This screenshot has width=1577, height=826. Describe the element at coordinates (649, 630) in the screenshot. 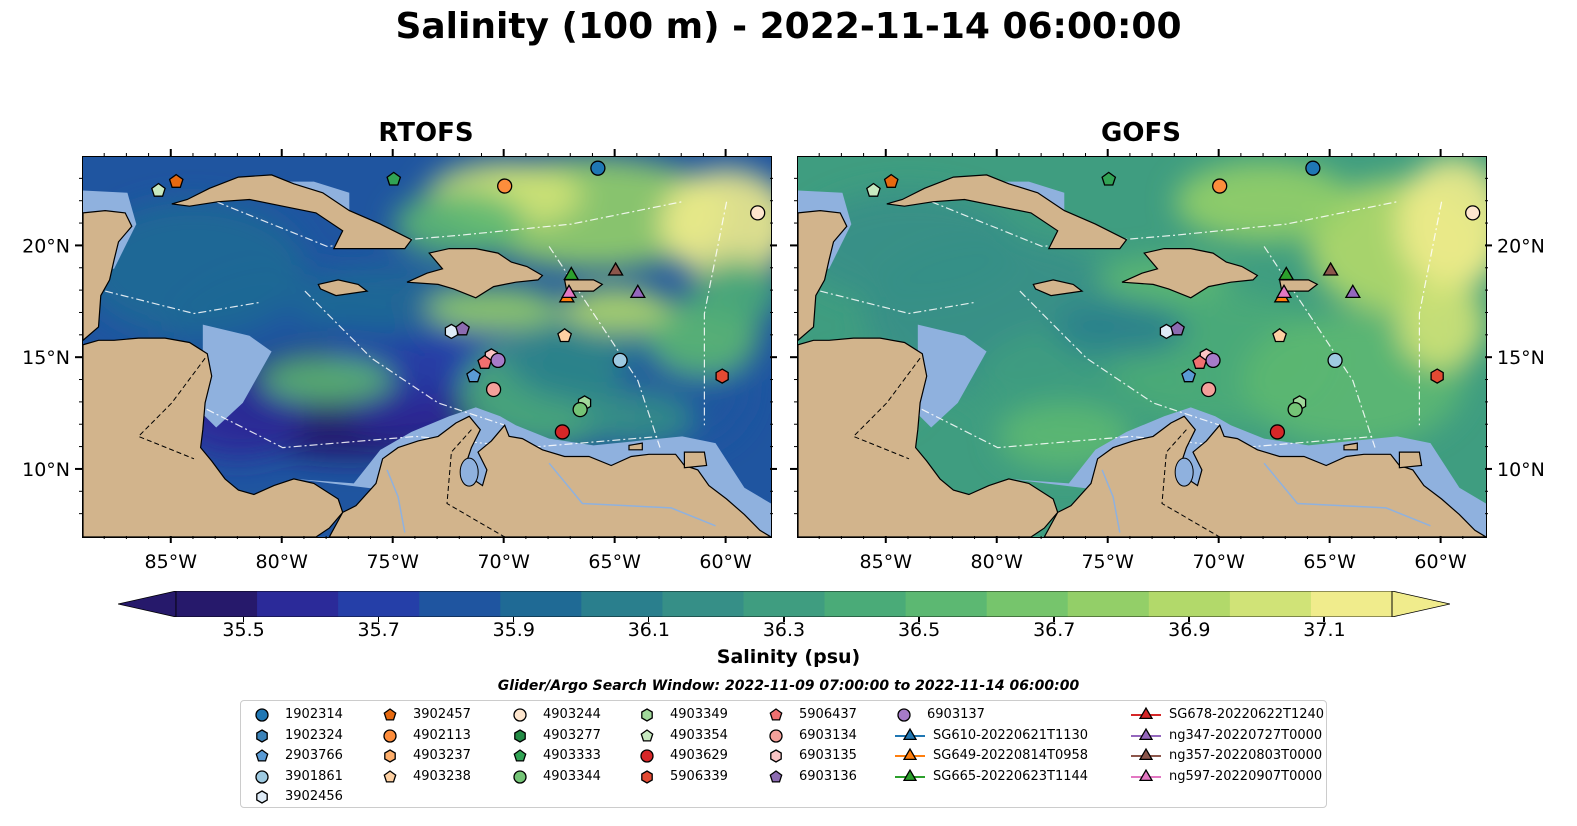

I see `colorbar-tick-label: 36.1` at that location.